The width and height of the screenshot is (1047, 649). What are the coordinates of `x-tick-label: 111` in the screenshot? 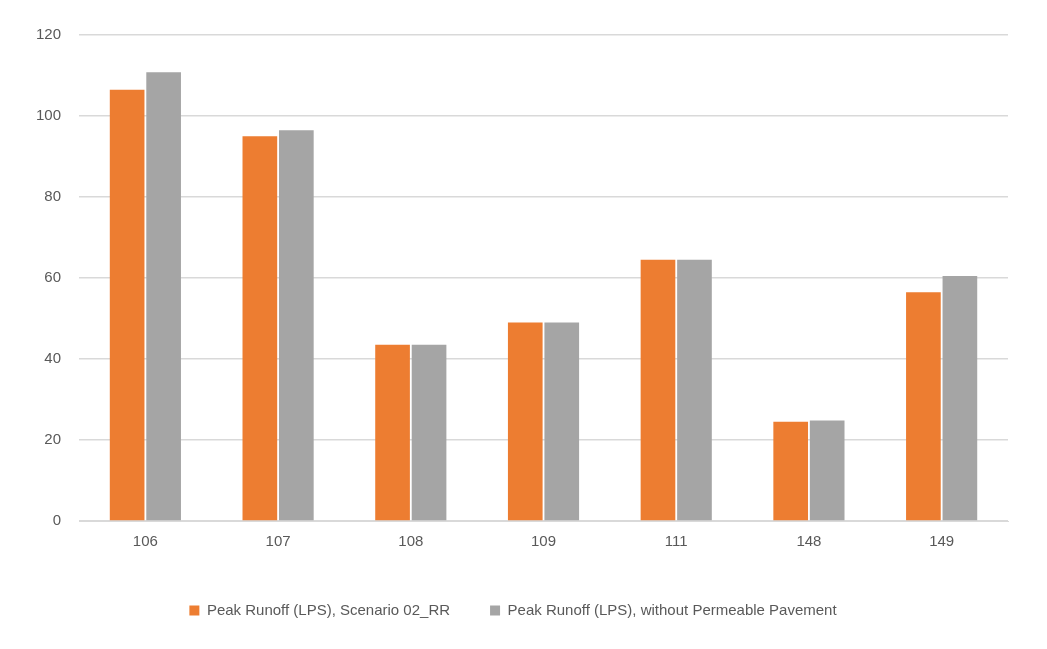 It's located at (676, 541).